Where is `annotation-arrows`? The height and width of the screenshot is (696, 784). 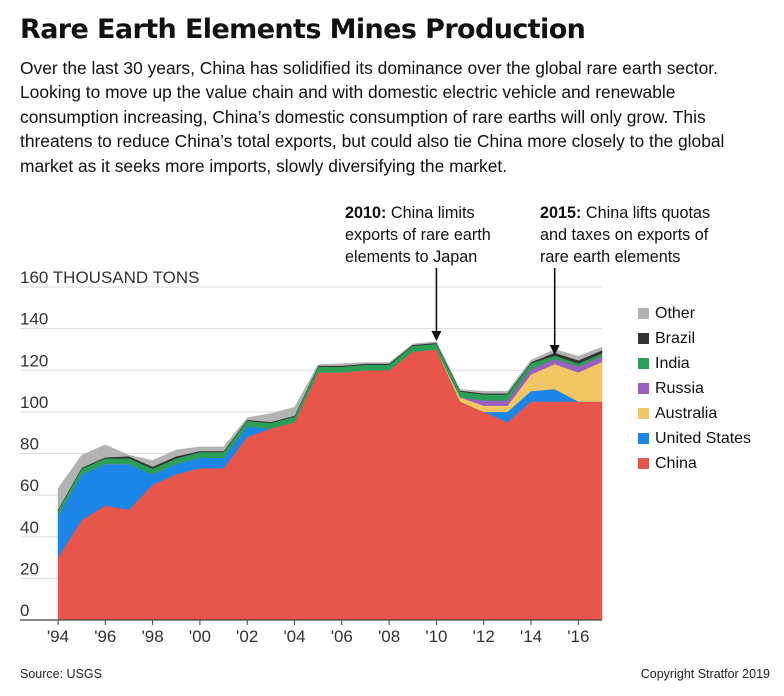 annotation-arrows is located at coordinates (495, 311).